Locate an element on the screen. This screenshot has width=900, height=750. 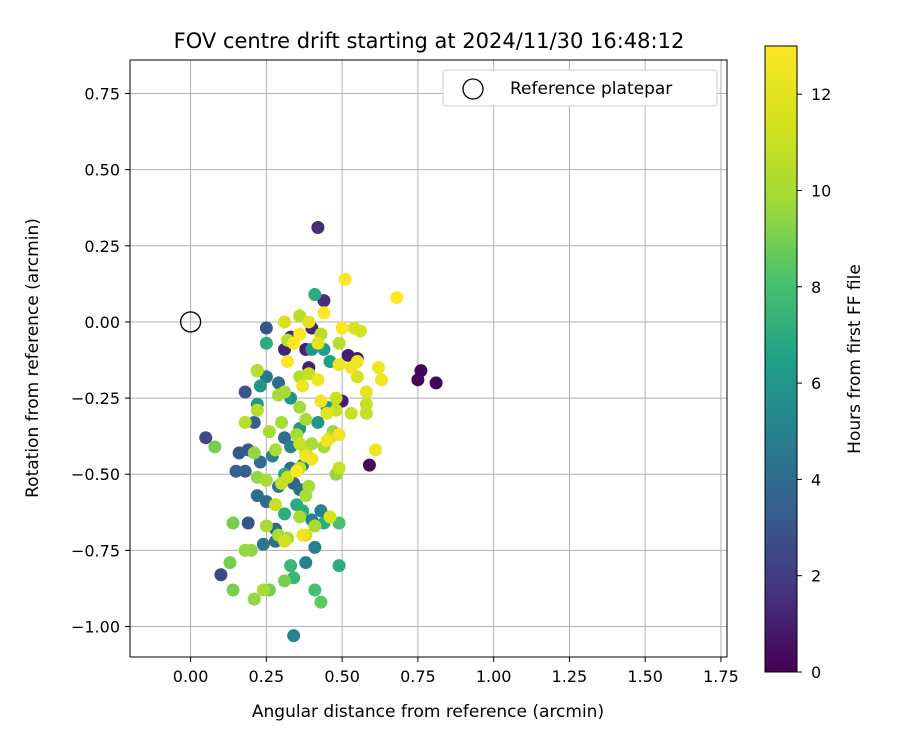
x-tick-label: 0.00 is located at coordinates (191, 676).